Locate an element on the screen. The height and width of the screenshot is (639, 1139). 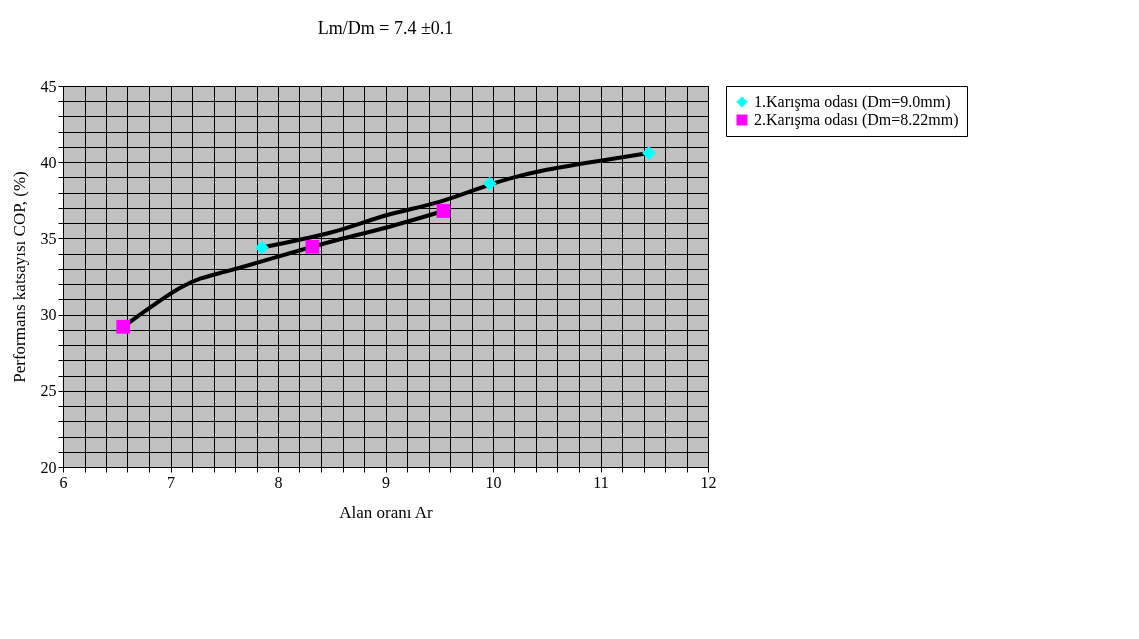
x-tick-label: 11 is located at coordinates (601, 482).